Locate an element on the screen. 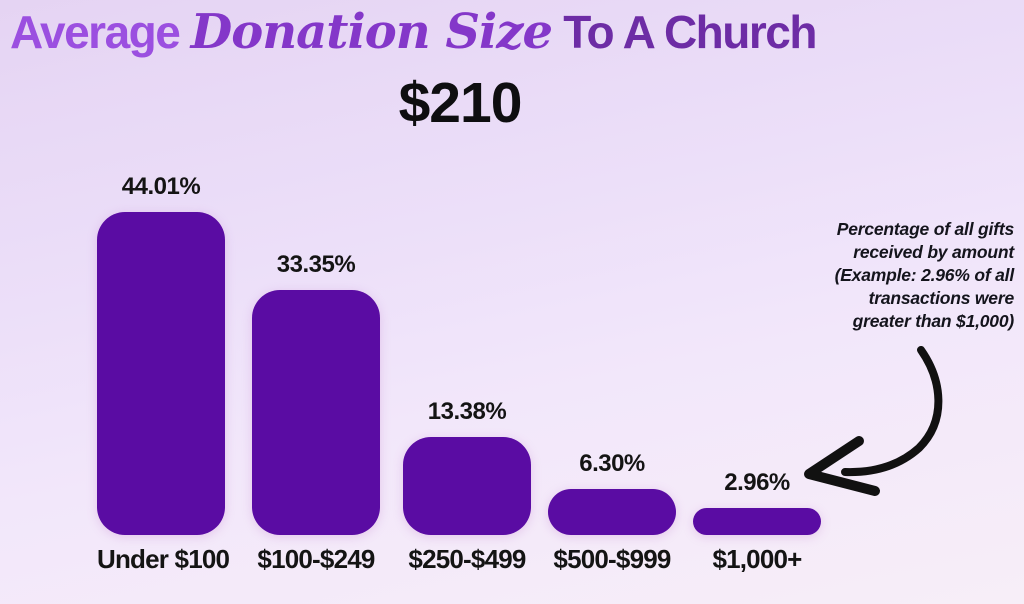 This screenshot has height=604, width=1024. bar-group: 13.38% is located at coordinates (467, 466).